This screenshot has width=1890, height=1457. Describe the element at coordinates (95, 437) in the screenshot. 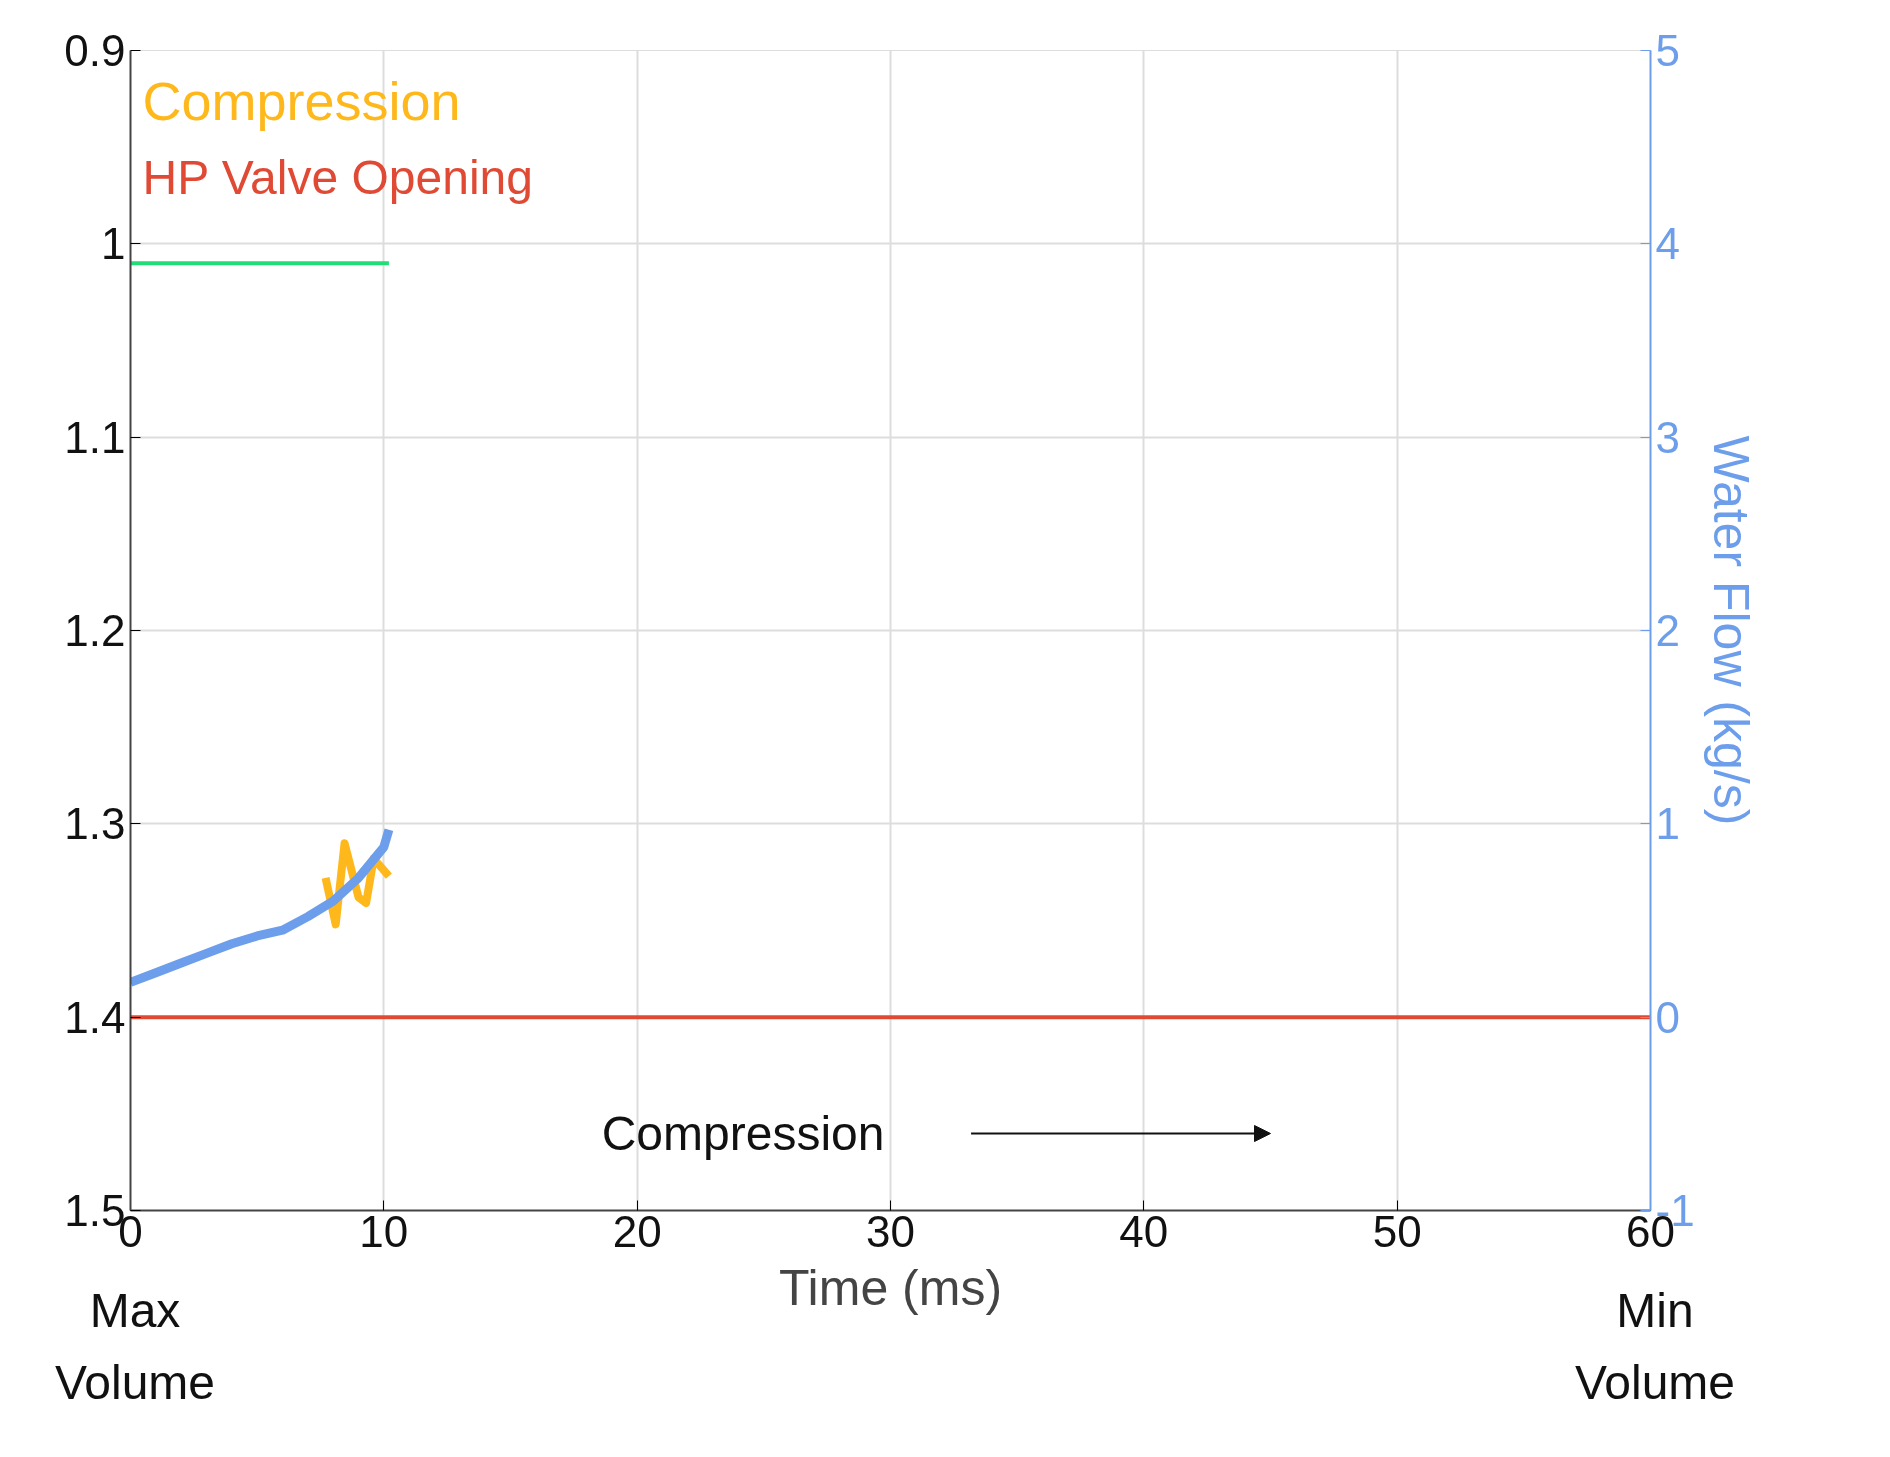

I see `y-tick-label: 1.1` at that location.